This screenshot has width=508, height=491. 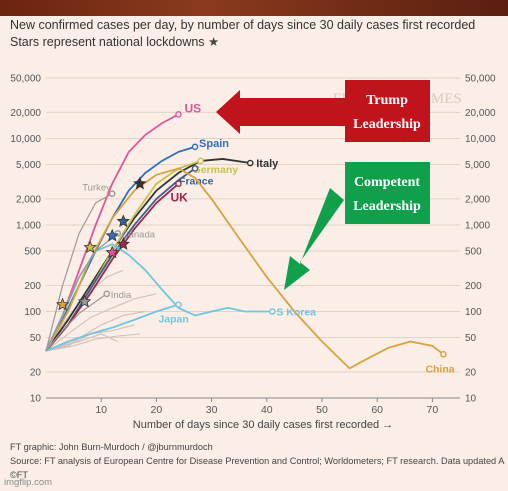 What do you see at coordinates (140, 183) in the screenshot?
I see `lockdown-star-italy` at bounding box center [140, 183].